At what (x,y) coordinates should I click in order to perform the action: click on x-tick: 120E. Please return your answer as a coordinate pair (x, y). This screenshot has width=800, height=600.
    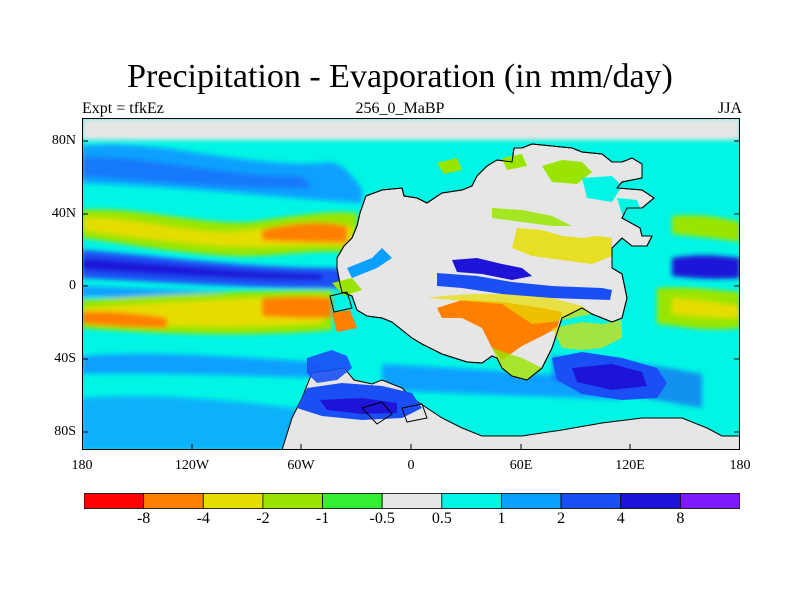
    Looking at the image, I should click on (630, 465).